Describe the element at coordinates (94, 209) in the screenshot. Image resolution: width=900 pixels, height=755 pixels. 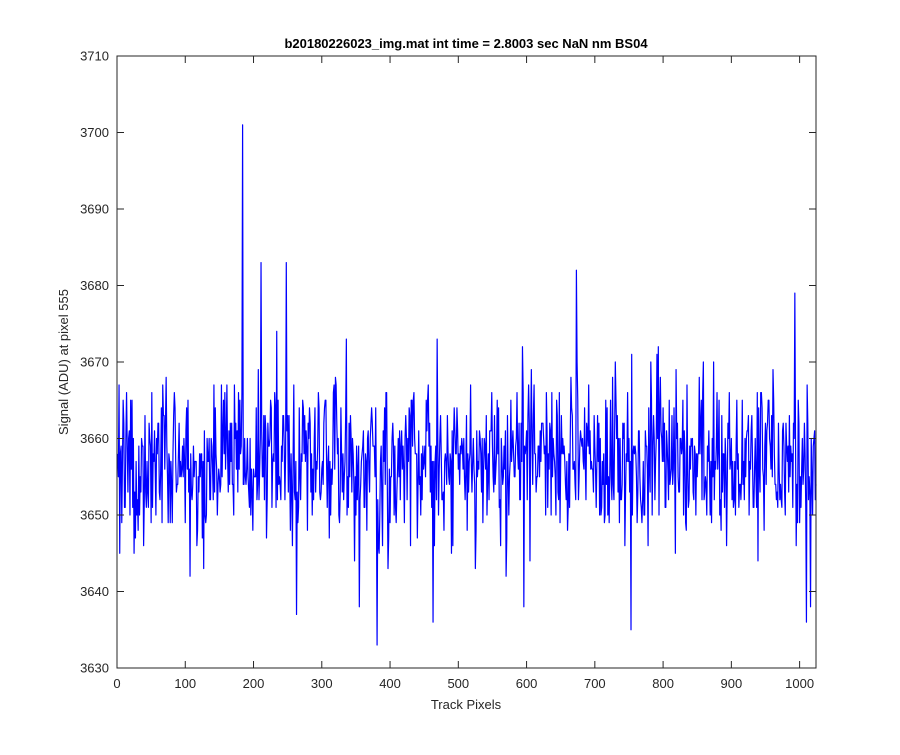
I see `y-tick-label: 3690` at that location.